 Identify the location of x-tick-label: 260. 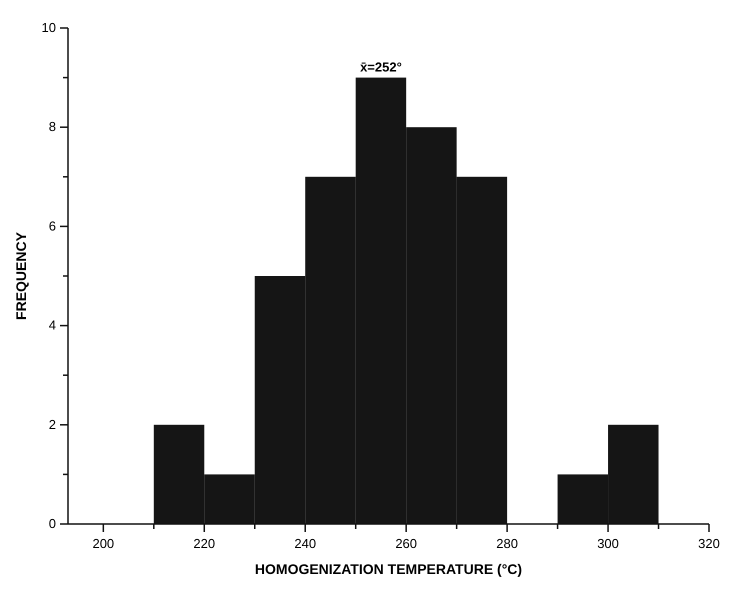
(406, 543).